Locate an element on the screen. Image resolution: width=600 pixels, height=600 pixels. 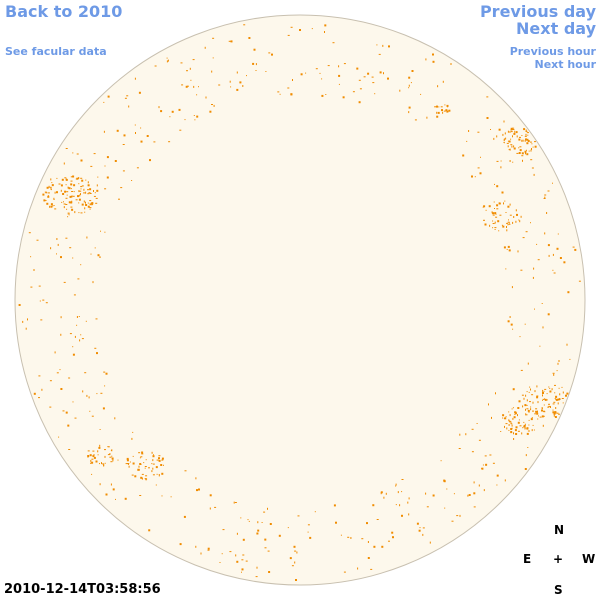
next-day-link: Next day is located at coordinates (556, 28).